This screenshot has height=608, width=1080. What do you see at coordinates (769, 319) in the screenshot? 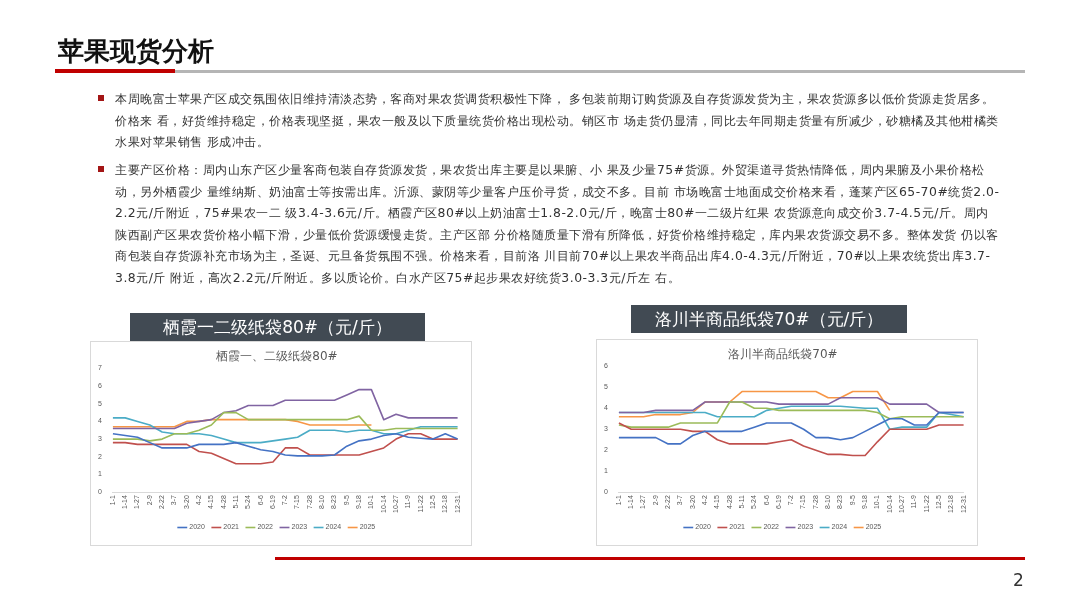
I see `chart-title: 洛川半商品纸袋70#（元/斤）` at bounding box center [769, 319].